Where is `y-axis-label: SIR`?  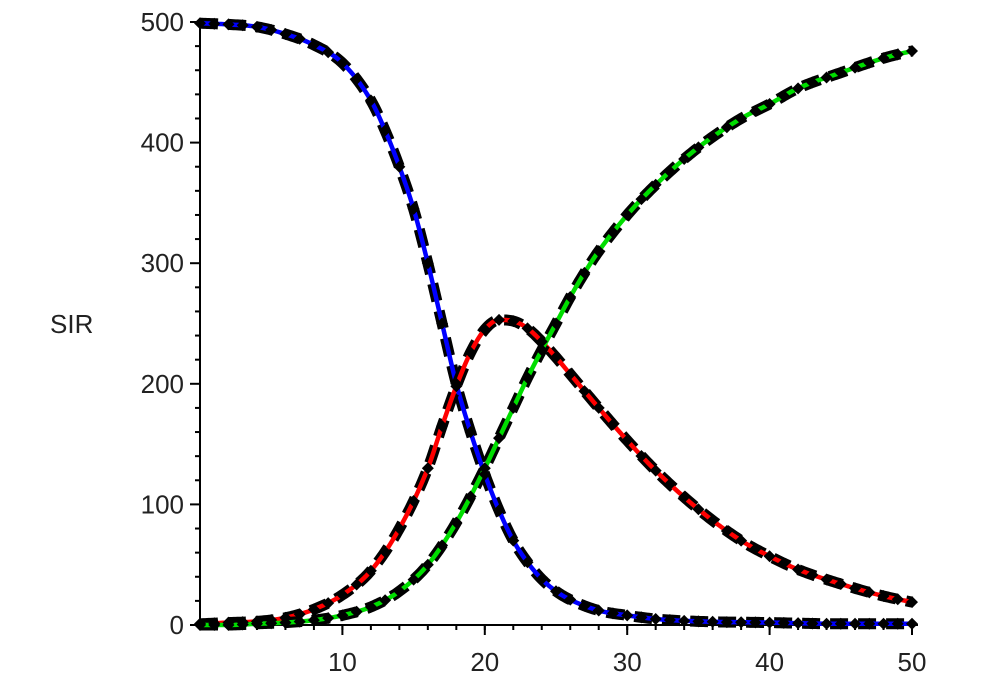 y-axis-label: SIR is located at coordinates (71, 324).